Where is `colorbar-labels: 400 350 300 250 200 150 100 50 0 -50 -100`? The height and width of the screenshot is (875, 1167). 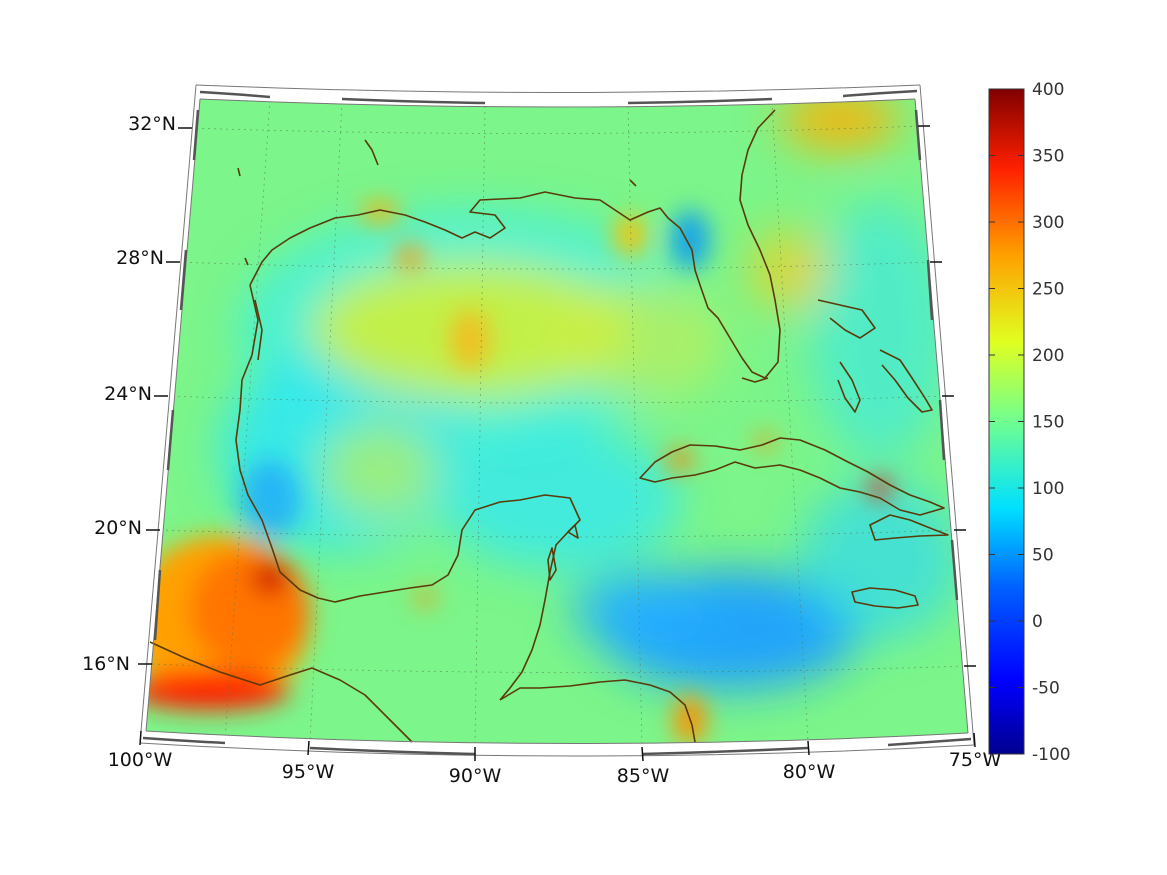
colorbar-labels: 400 350 300 250 200 150 100 50 0 -50 -100 is located at coordinates (1051, 422).